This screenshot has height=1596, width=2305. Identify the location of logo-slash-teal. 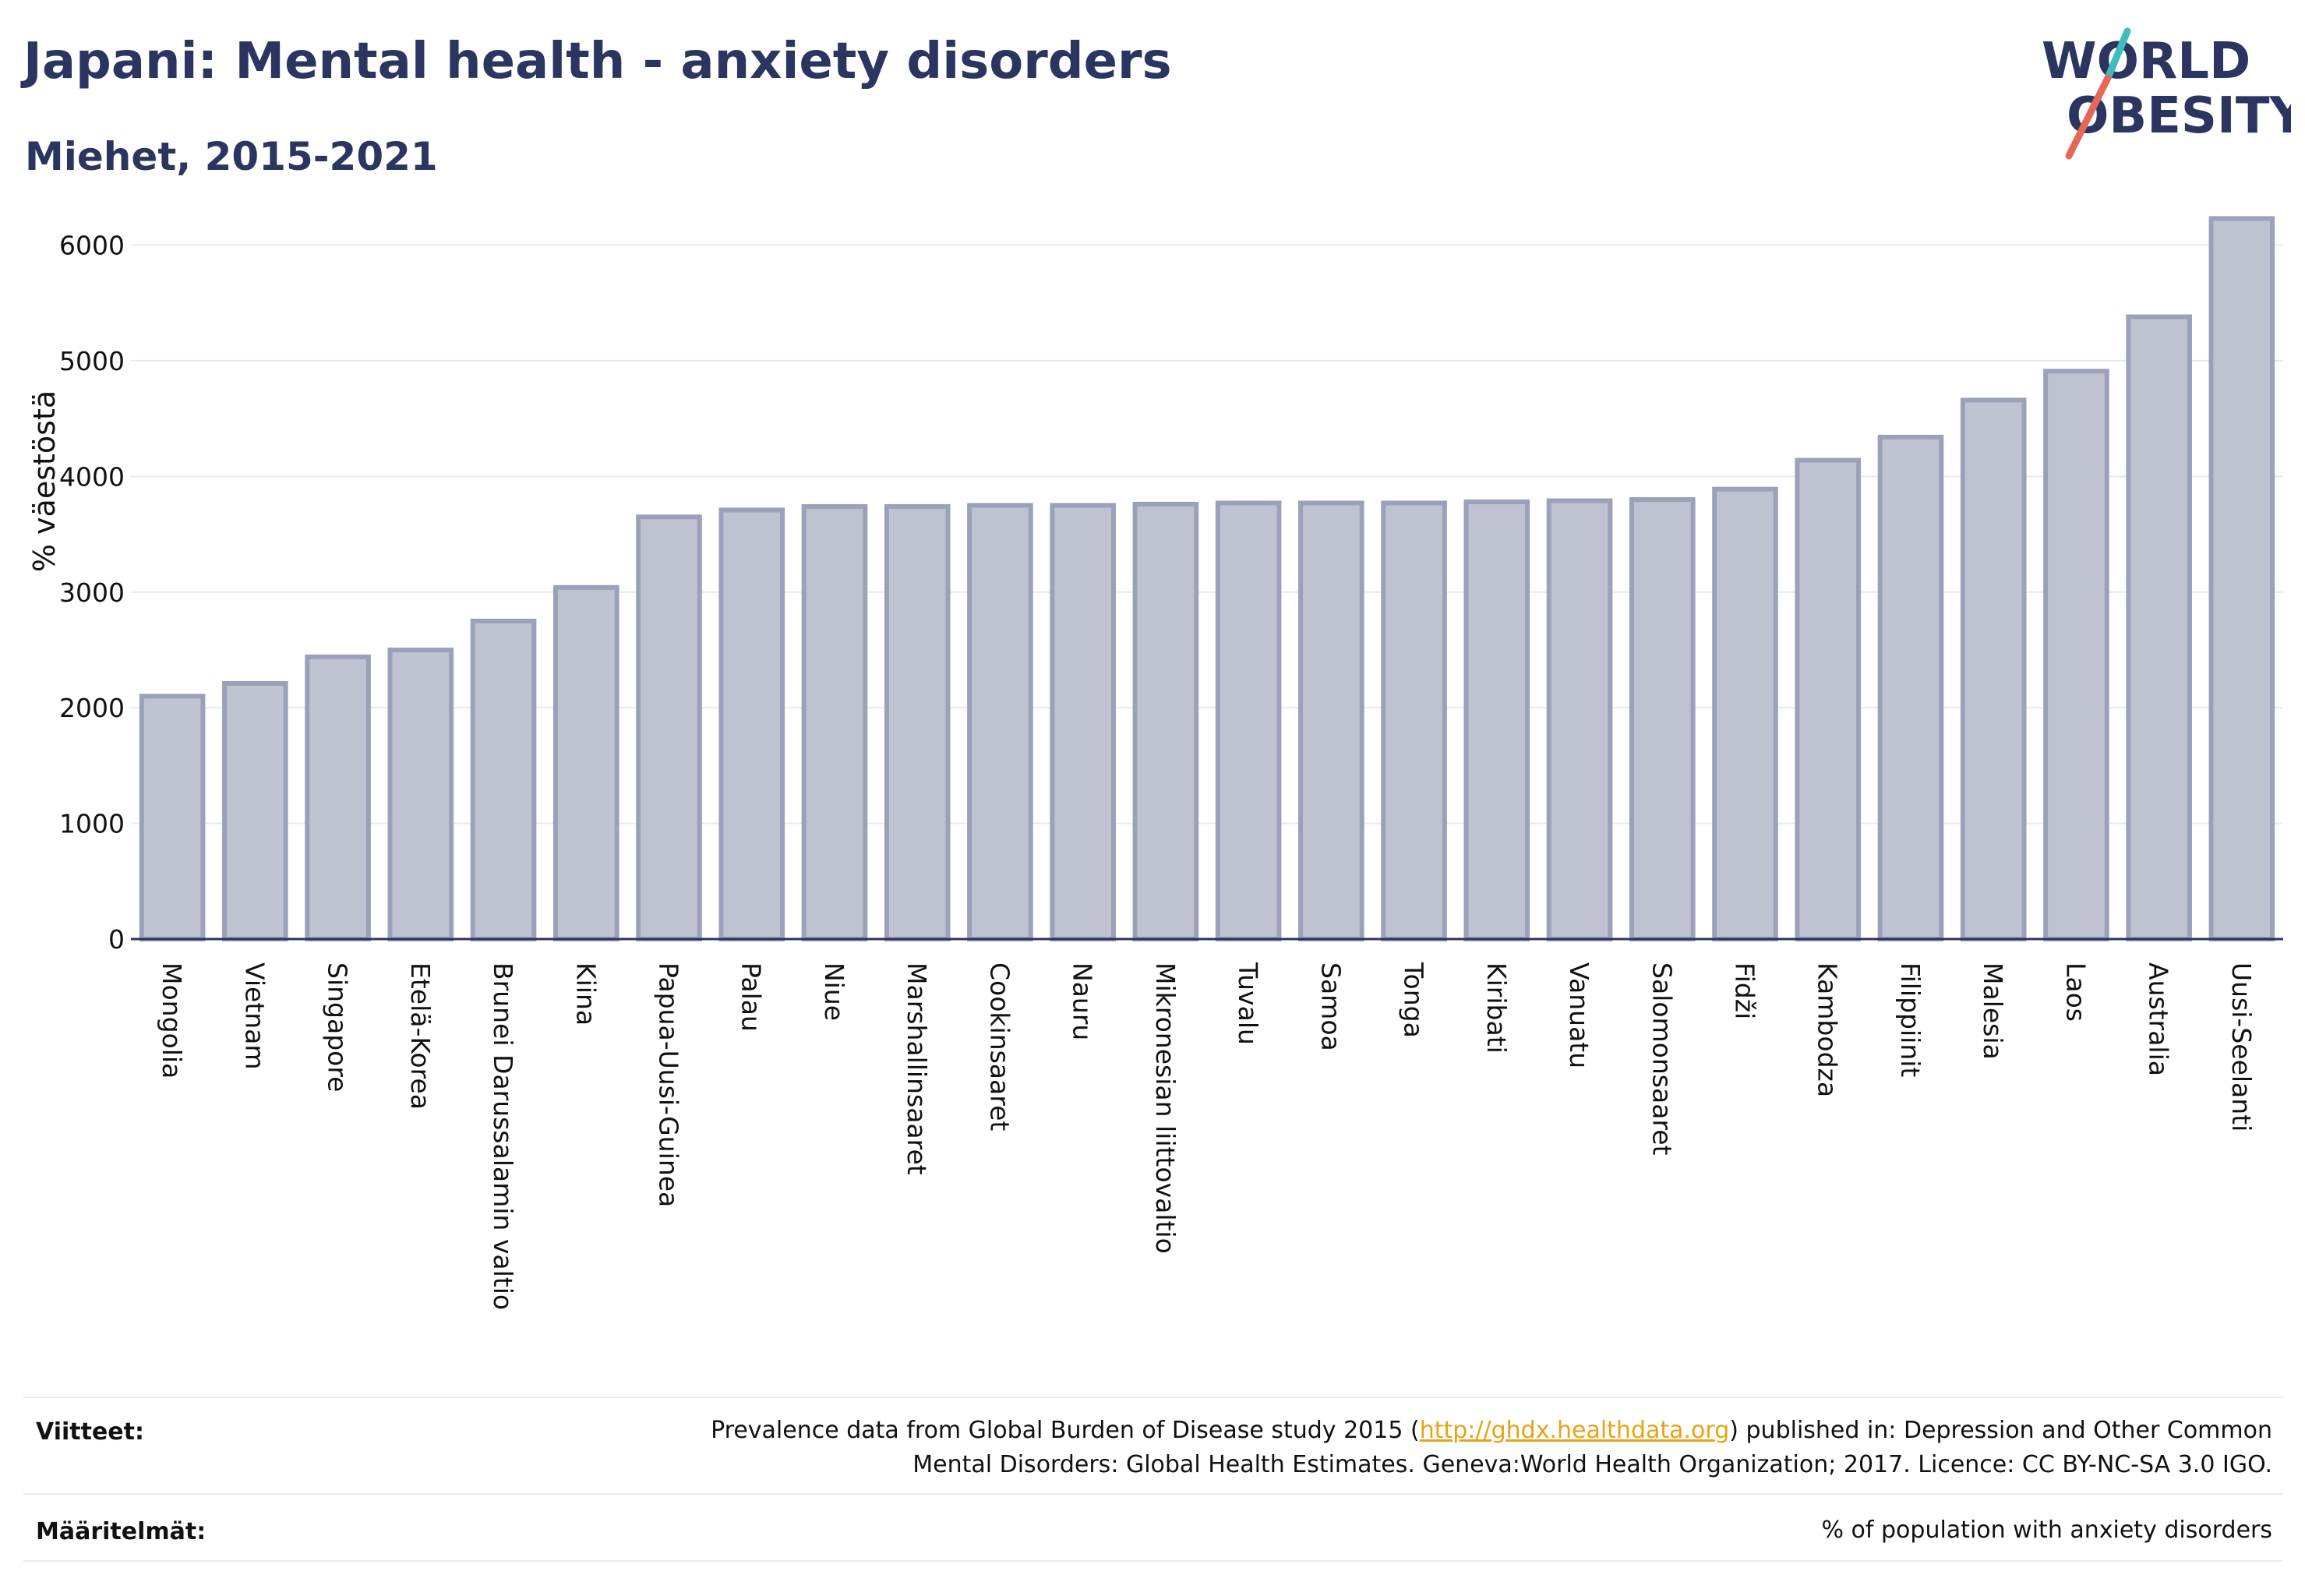
(2117, 54).